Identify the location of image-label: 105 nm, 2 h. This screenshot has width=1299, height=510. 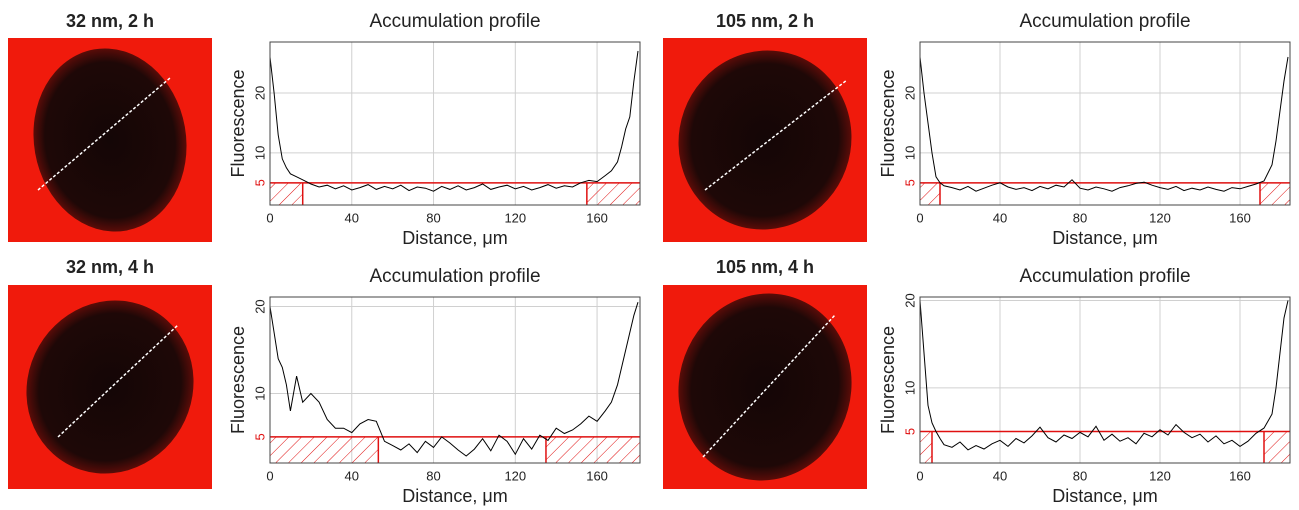
(765, 21).